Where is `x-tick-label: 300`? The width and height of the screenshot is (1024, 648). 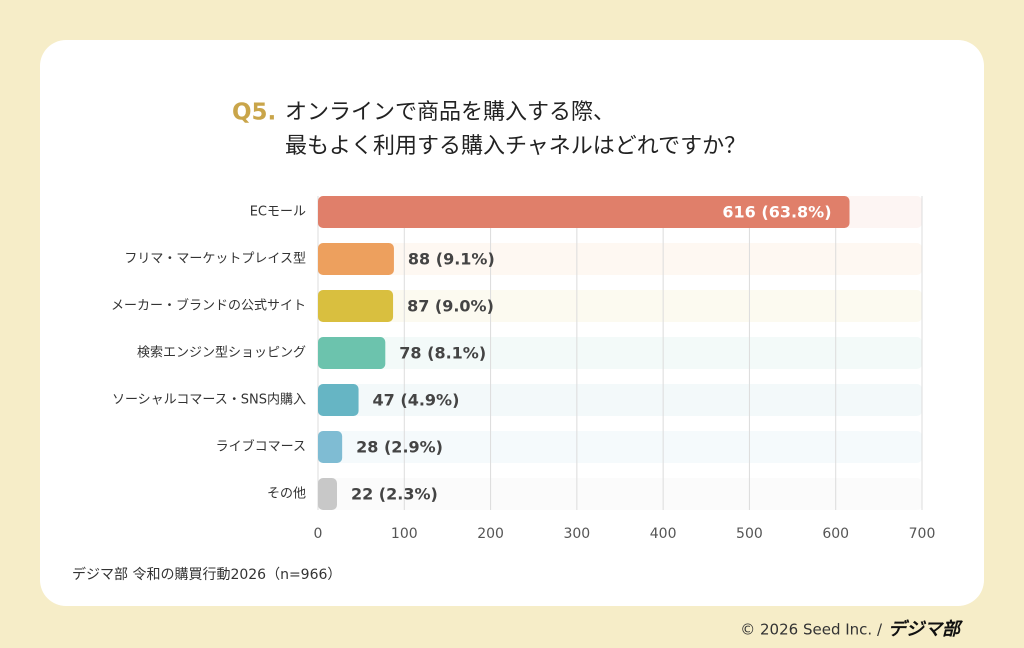
x-tick-label: 300 is located at coordinates (576, 534).